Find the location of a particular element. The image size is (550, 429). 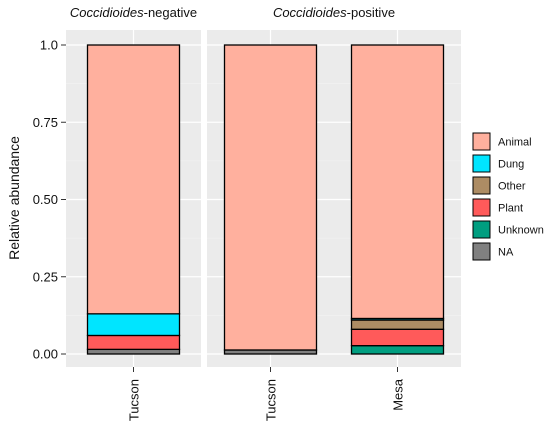

legend-swatch-dung is located at coordinates (481, 163).